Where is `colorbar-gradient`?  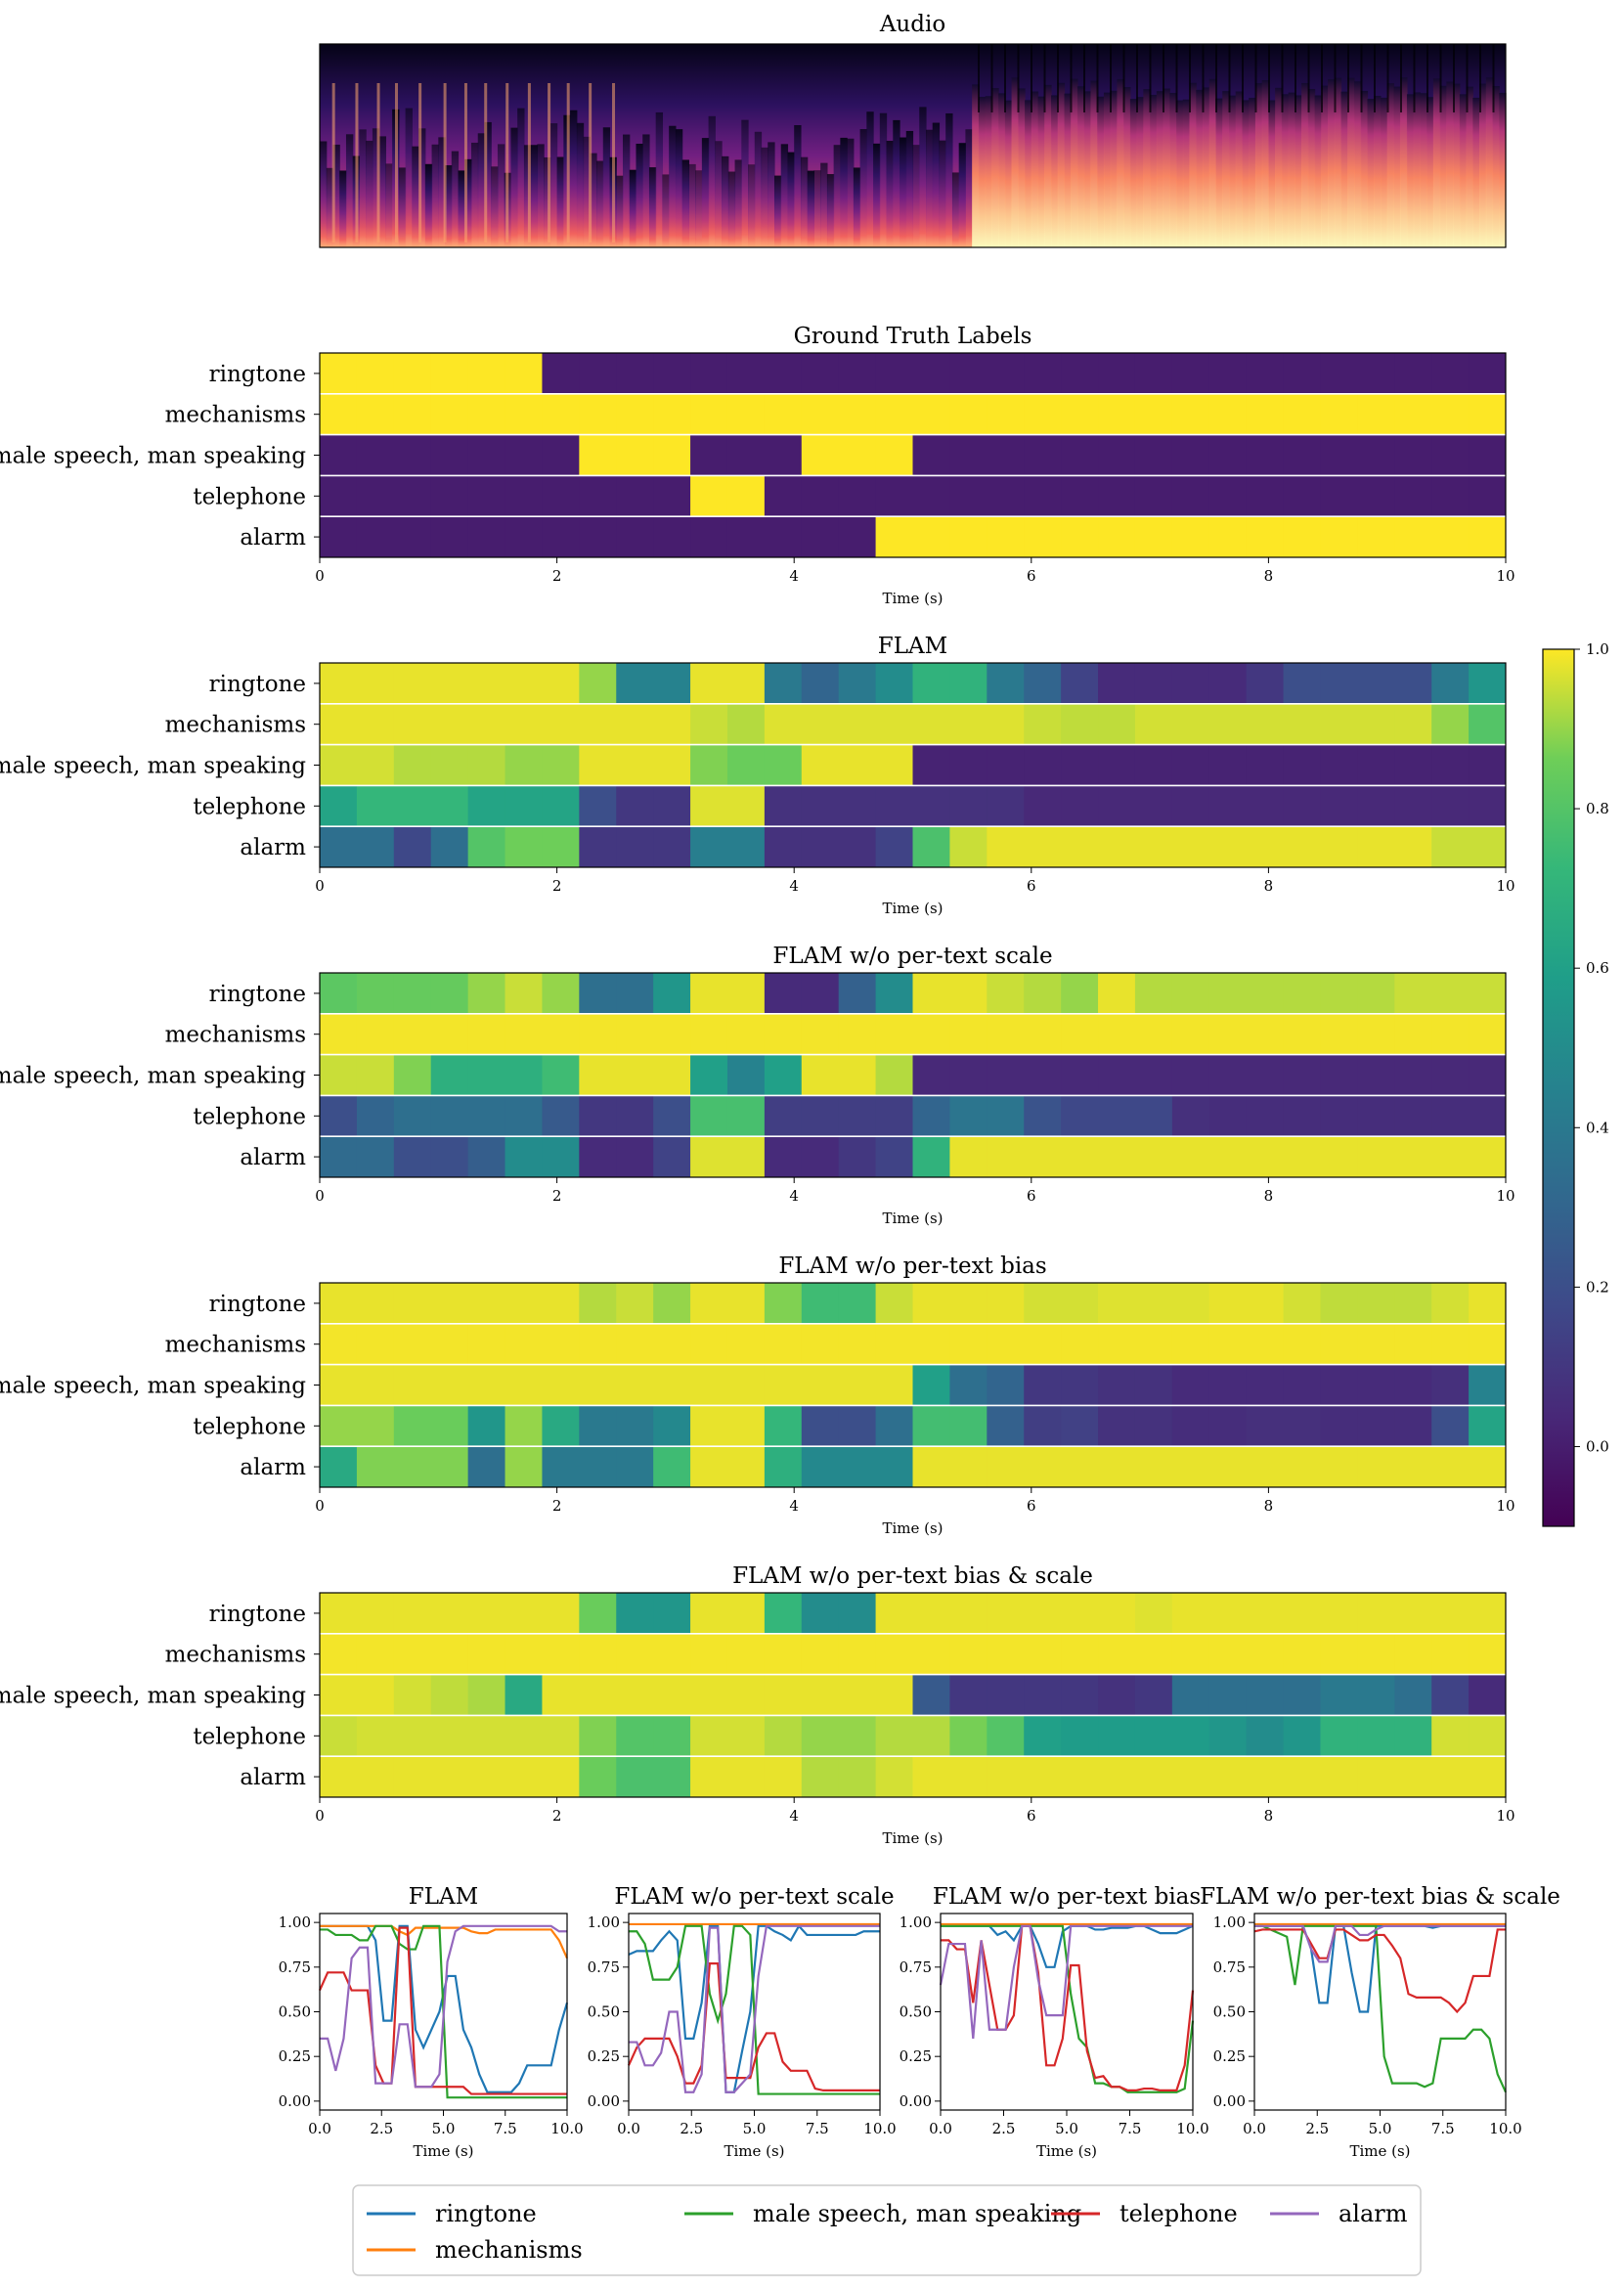
colorbar-gradient is located at coordinates (1559, 1087).